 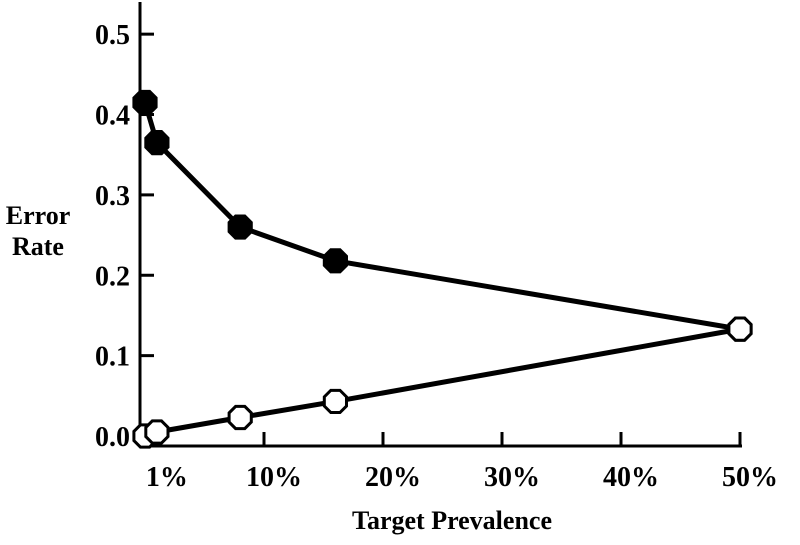 I want to click on y-tick-label: 0.5, so click(x=112, y=35).